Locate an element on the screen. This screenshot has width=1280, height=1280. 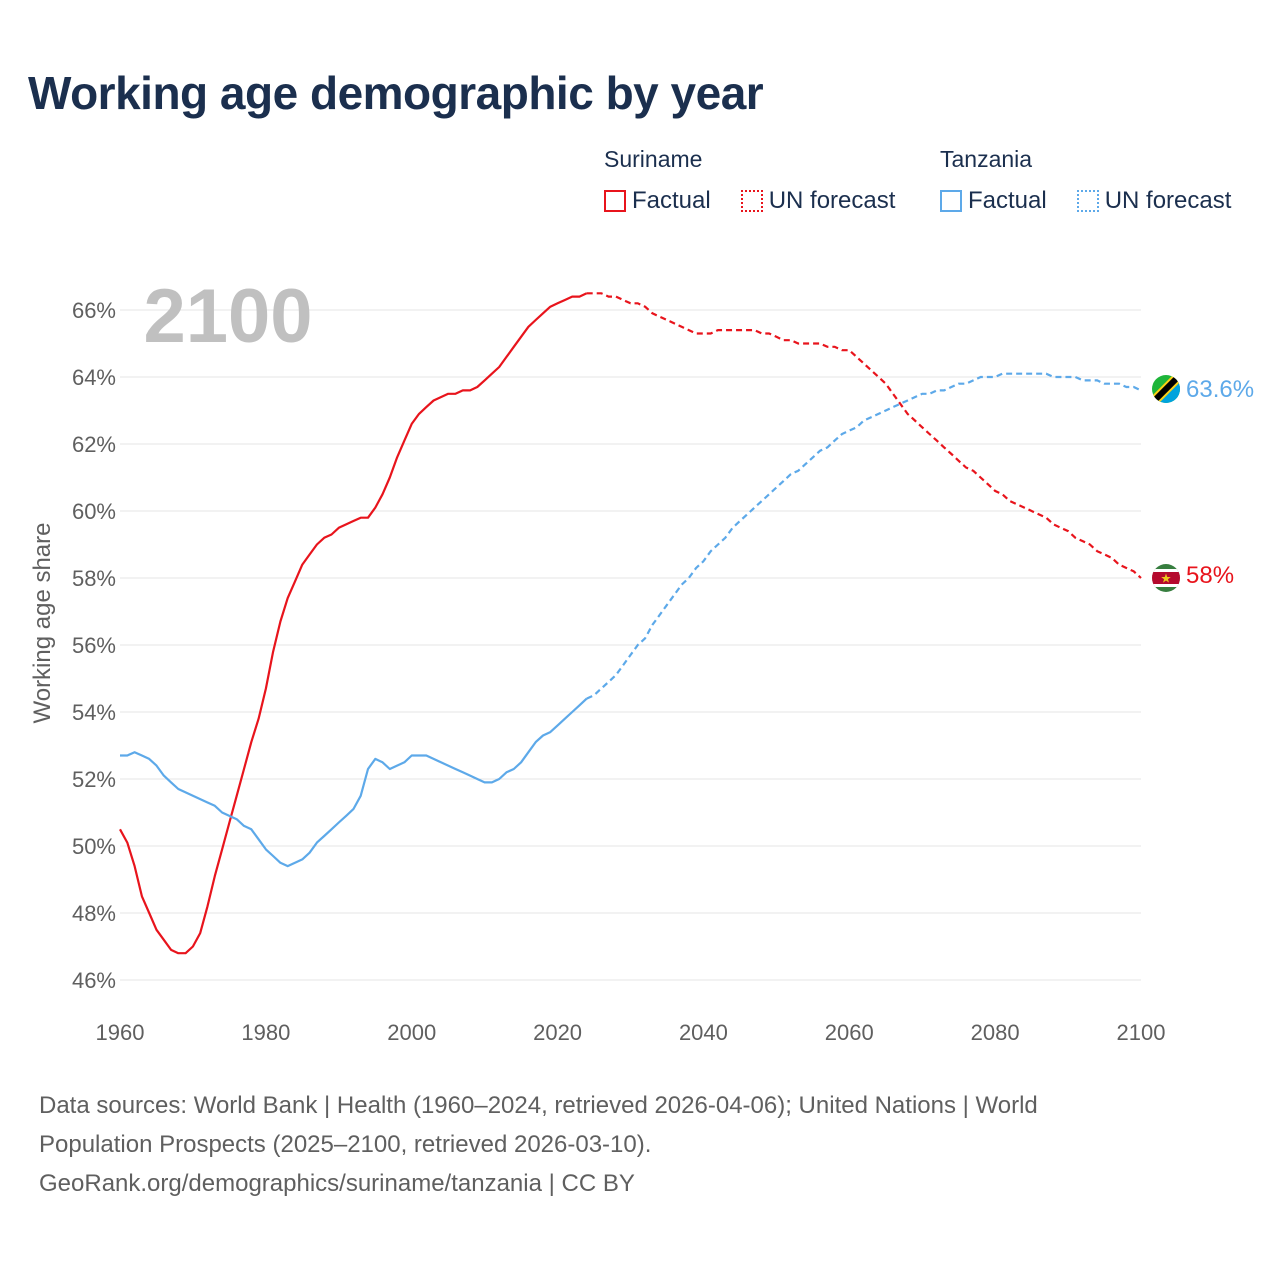
y-tick-label: 46% is located at coordinates (94, 980).